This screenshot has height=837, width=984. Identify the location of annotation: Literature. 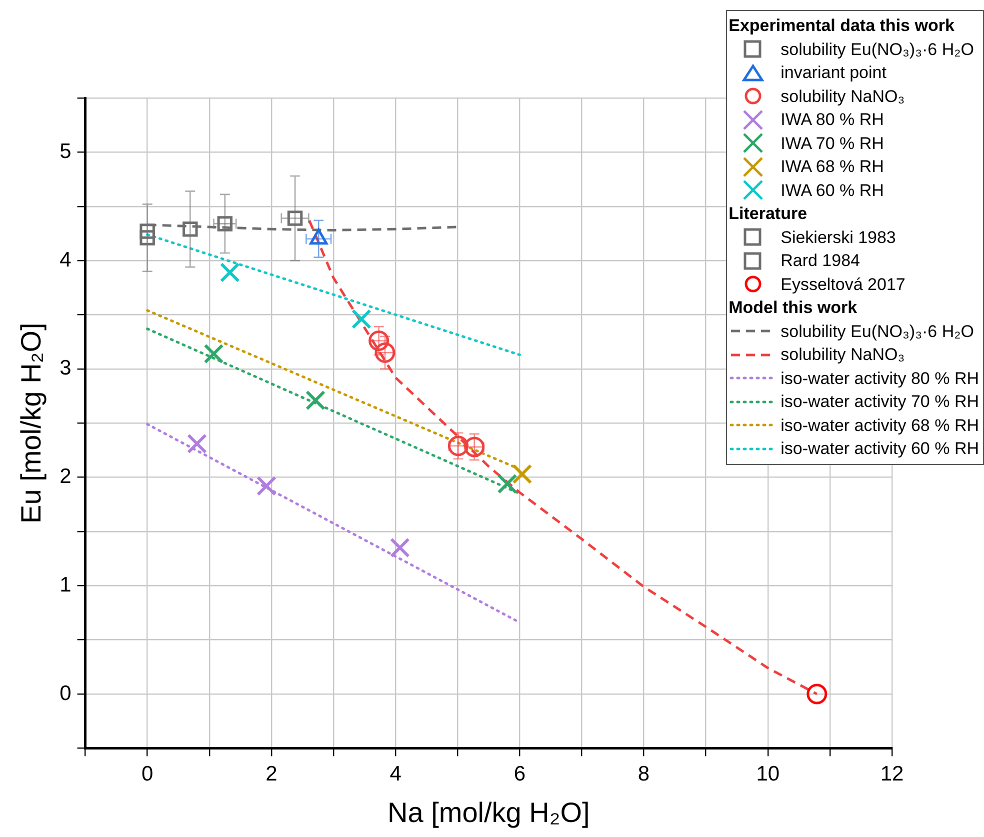
(768, 214).